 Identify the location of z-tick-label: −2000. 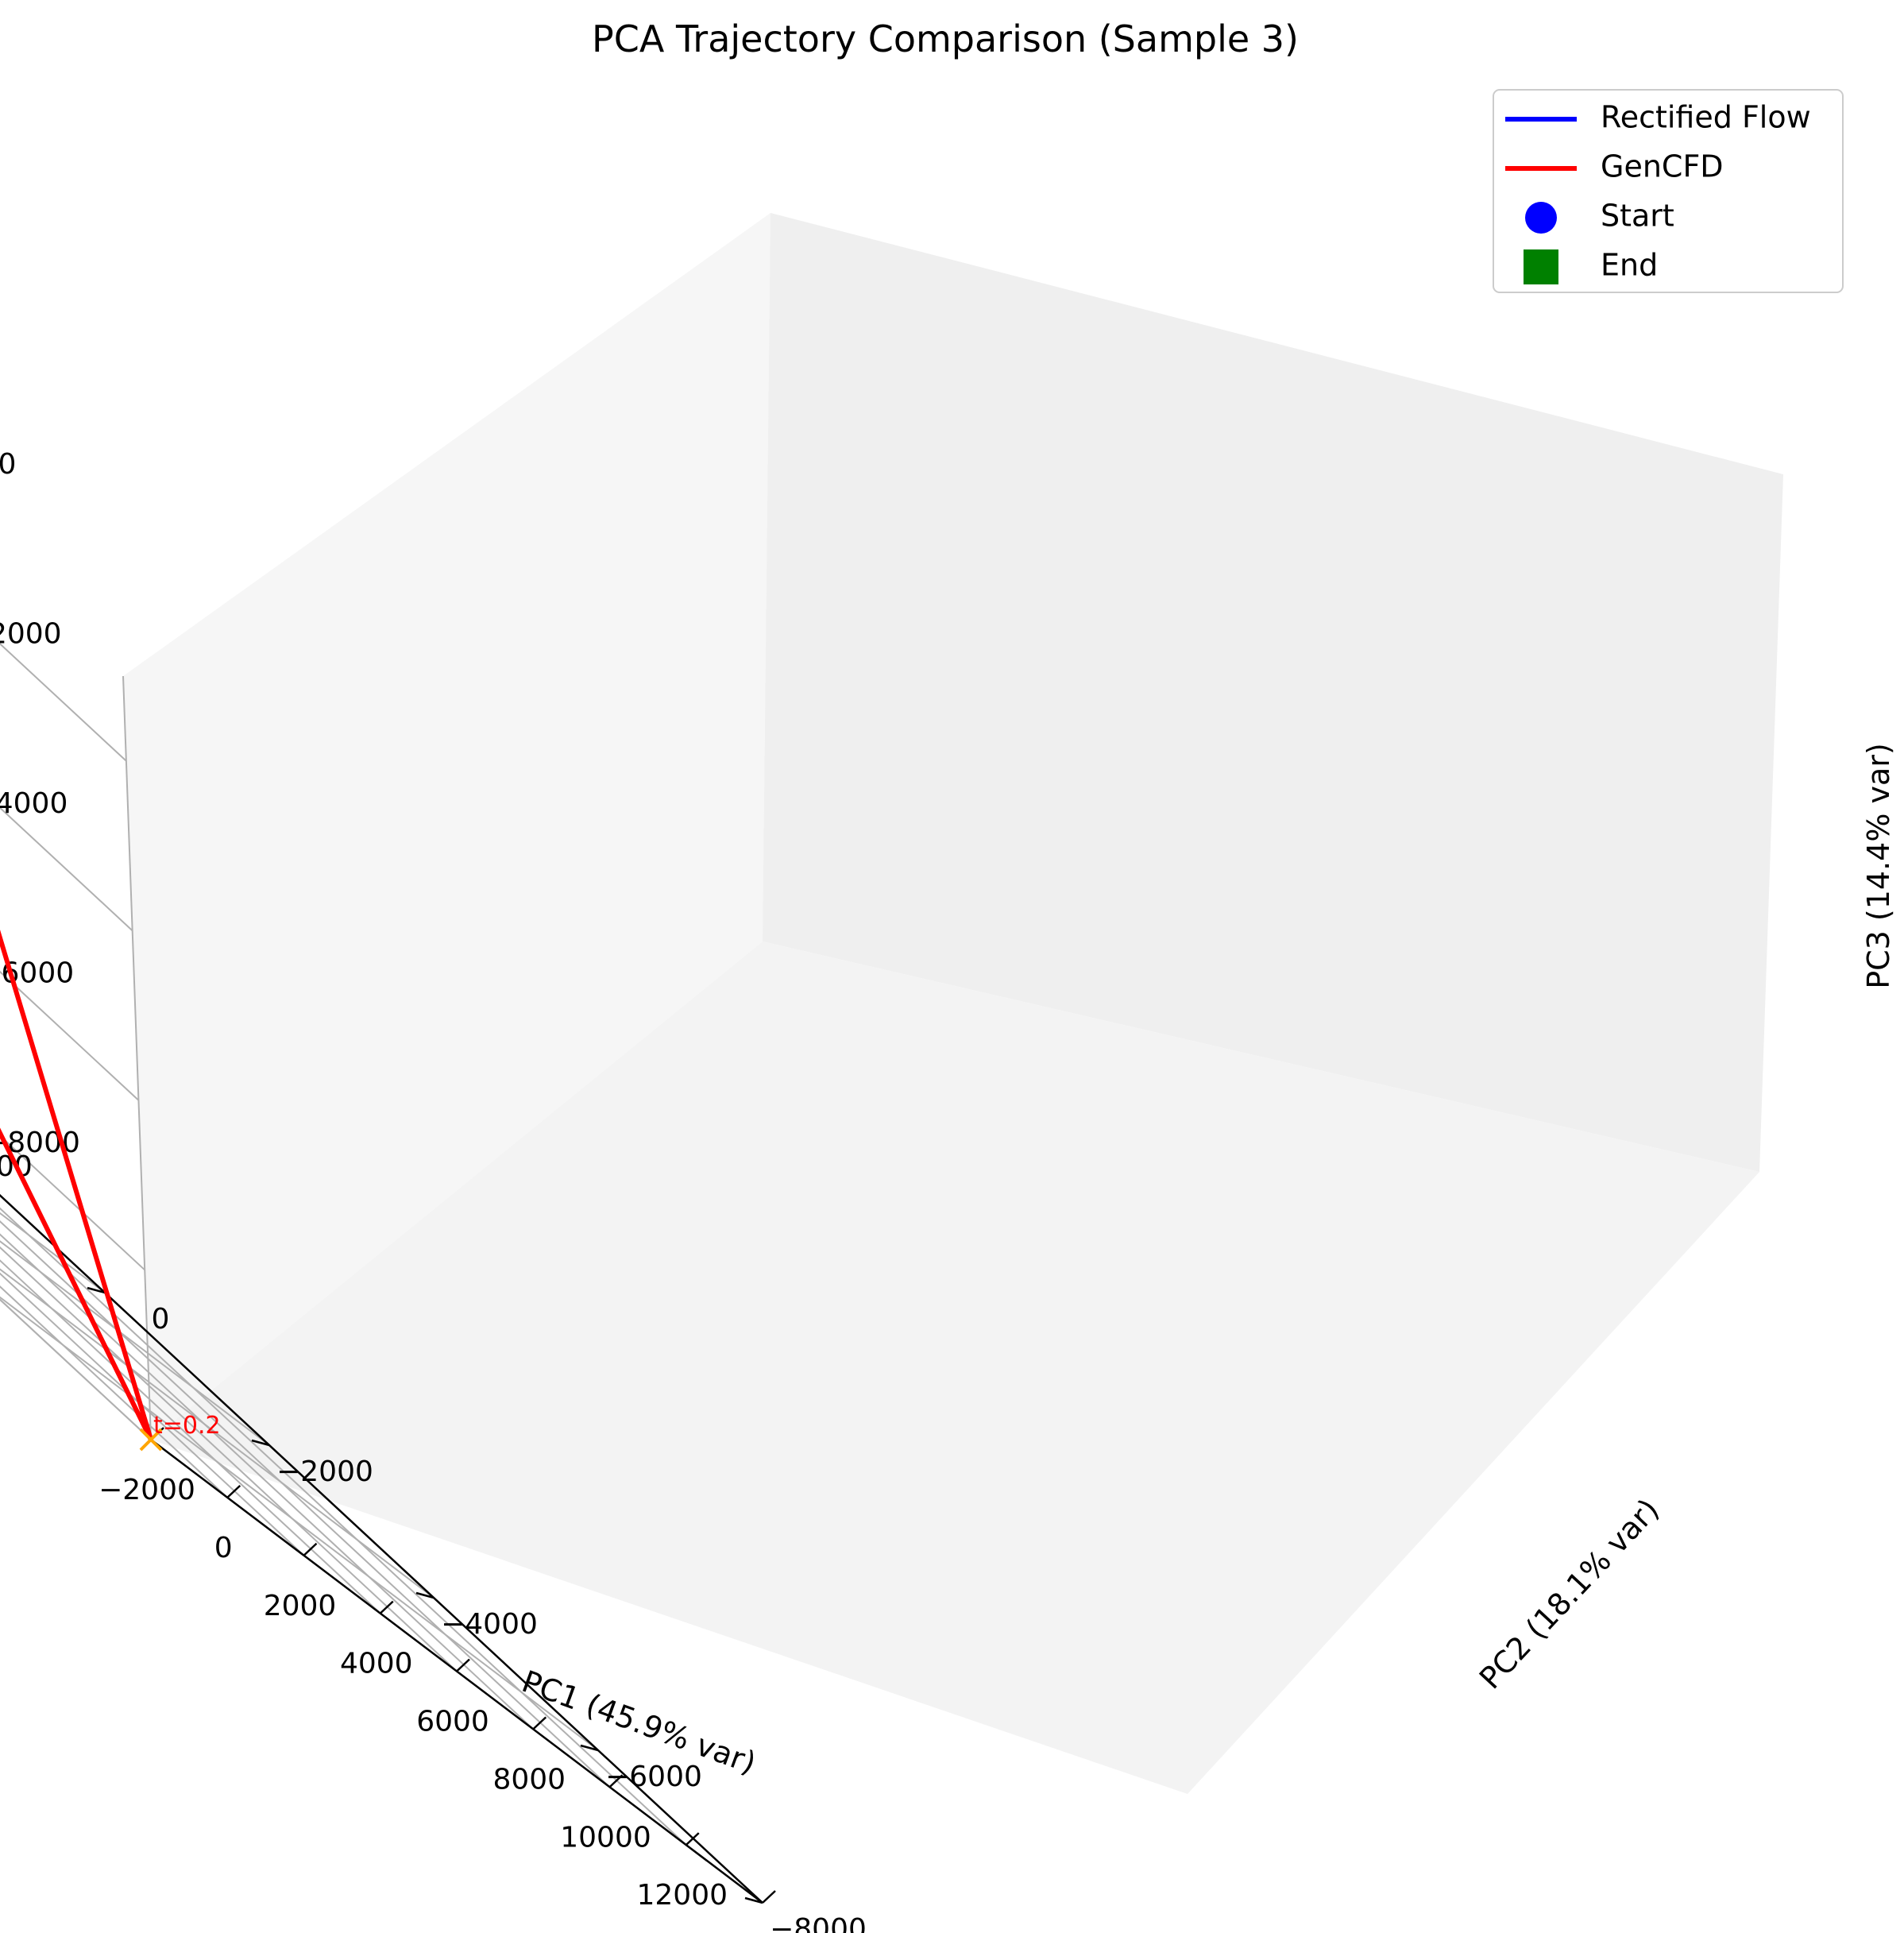
(31, 633).